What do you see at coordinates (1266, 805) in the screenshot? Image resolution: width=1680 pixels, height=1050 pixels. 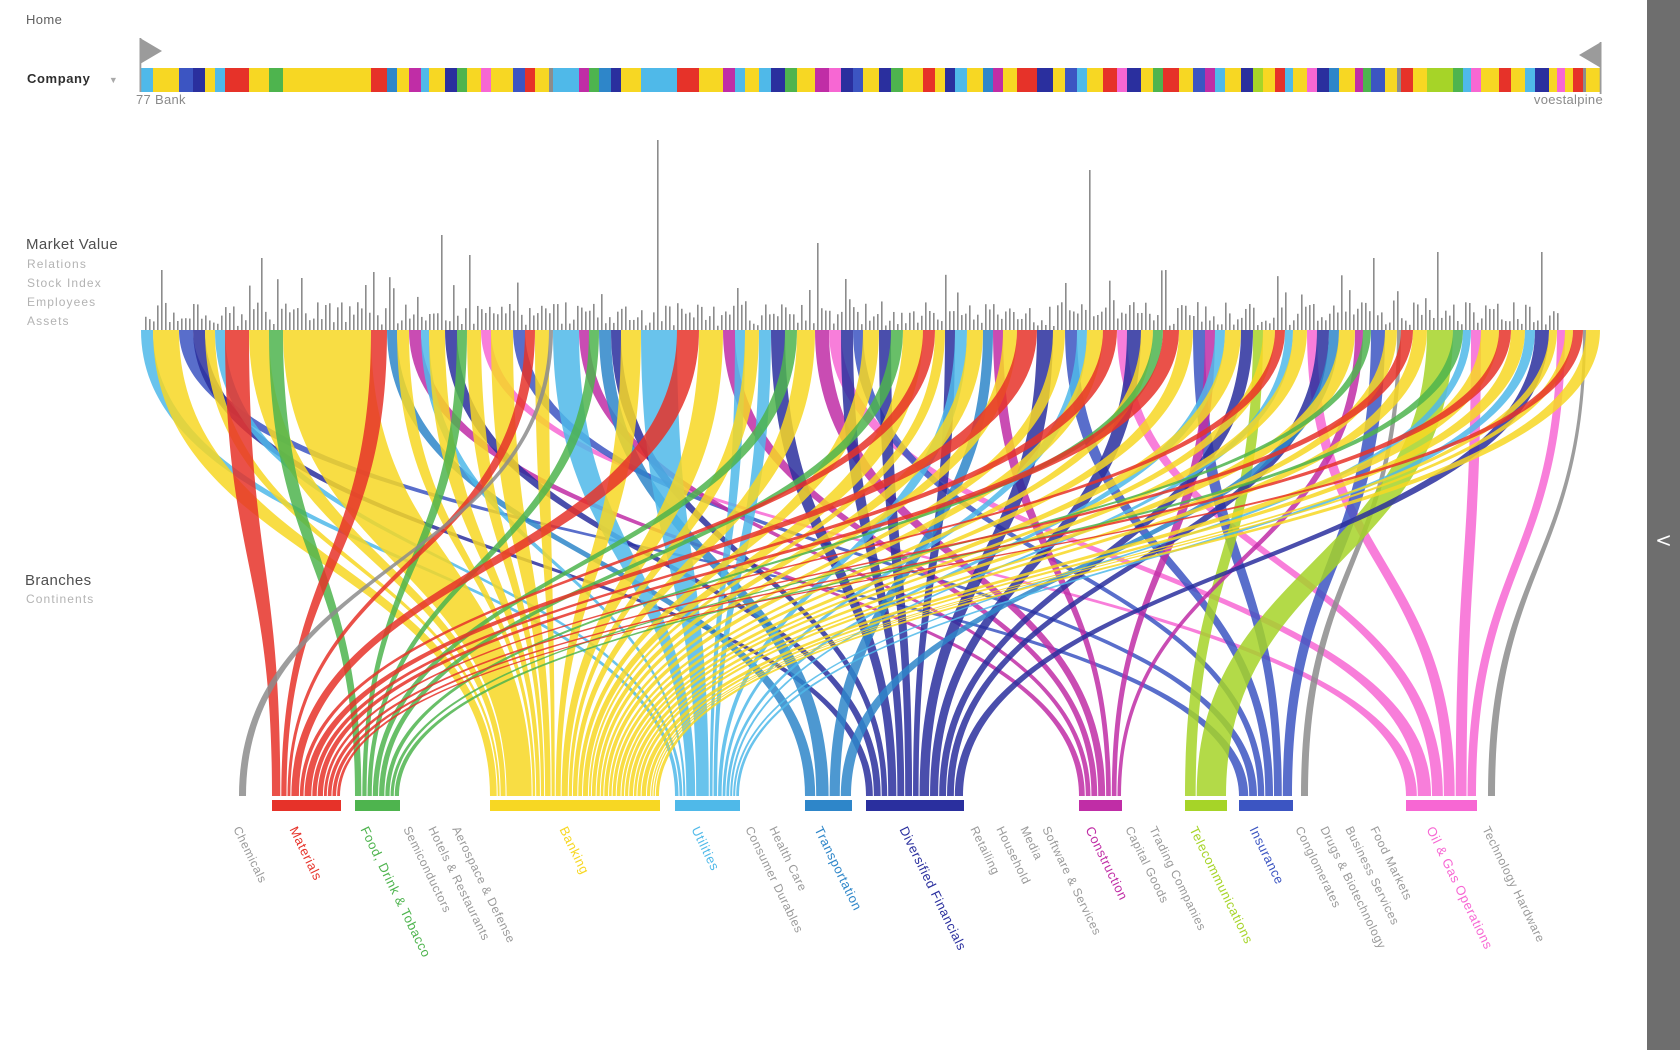 I see `branch-node` at bounding box center [1266, 805].